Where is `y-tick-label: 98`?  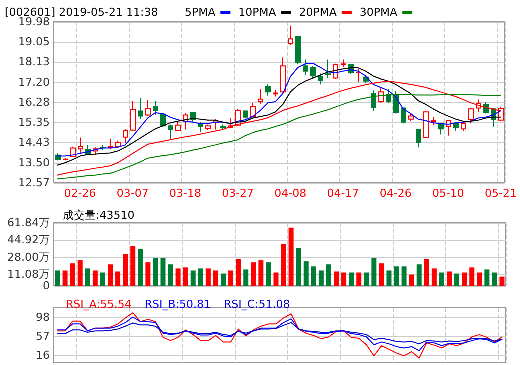 y-tick-label: 98 is located at coordinates (43, 317).